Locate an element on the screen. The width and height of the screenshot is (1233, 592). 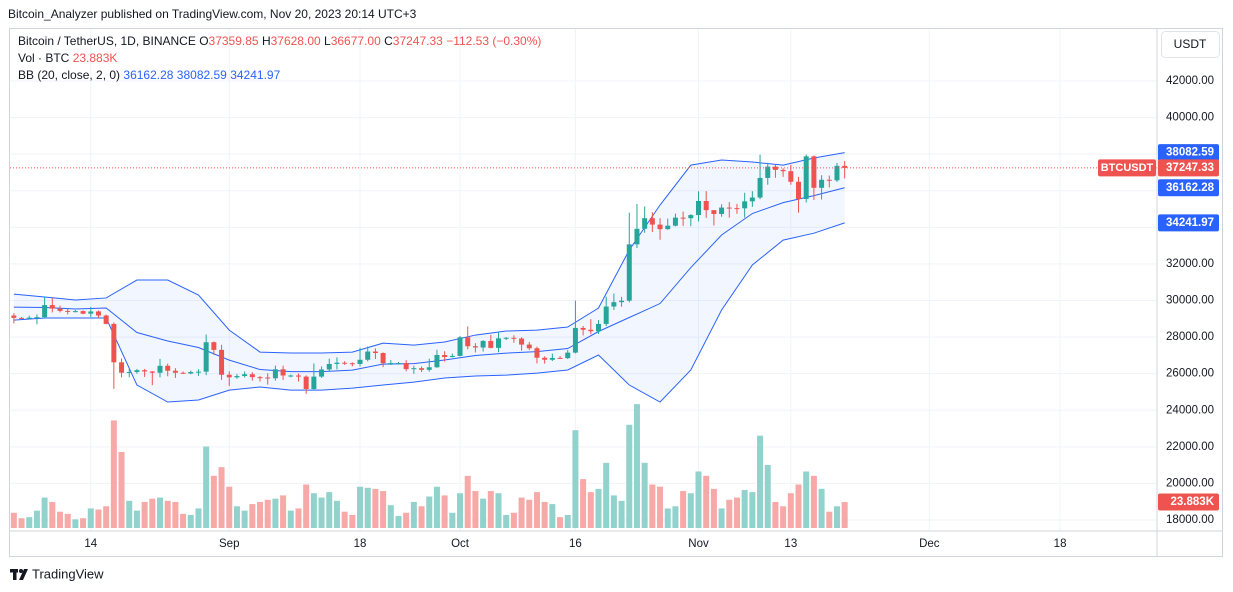
legend-line: Vol · BTC 23.883K is located at coordinates (67, 58).